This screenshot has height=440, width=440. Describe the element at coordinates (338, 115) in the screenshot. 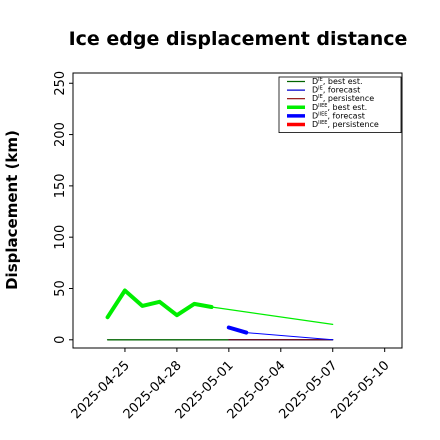

I see `legend-entry: DIIEE, forecast` at that location.